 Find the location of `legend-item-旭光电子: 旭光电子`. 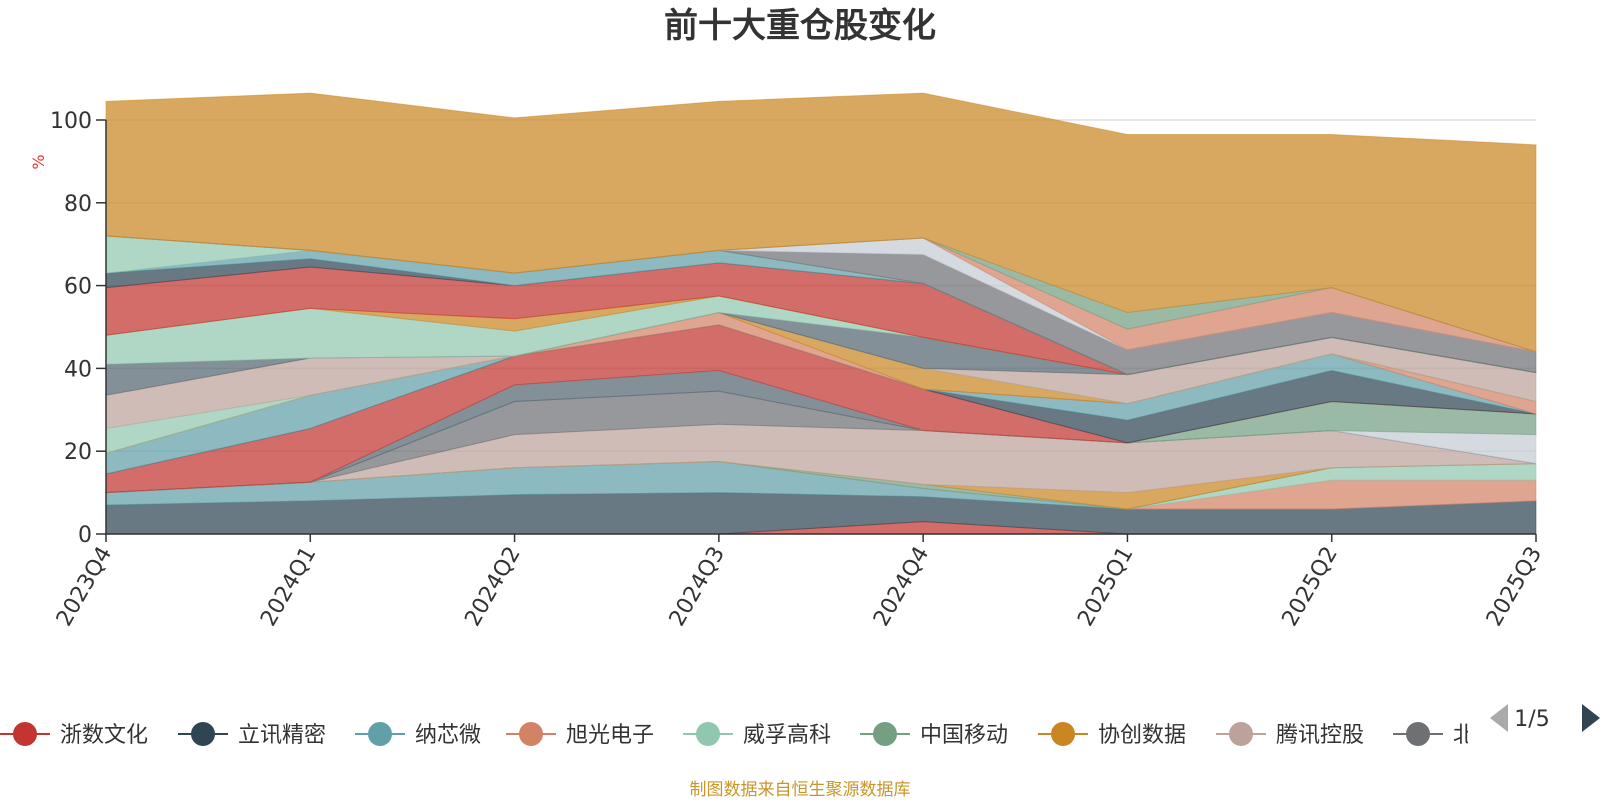

legend-item-旭光电子: 旭光电子 is located at coordinates (580, 735).